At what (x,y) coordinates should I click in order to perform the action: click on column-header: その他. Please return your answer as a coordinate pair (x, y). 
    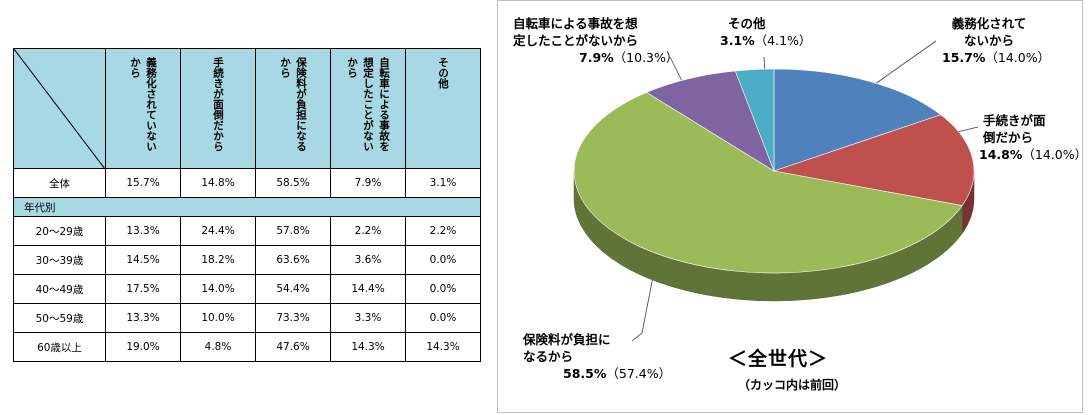
    Looking at the image, I should click on (443, 108).